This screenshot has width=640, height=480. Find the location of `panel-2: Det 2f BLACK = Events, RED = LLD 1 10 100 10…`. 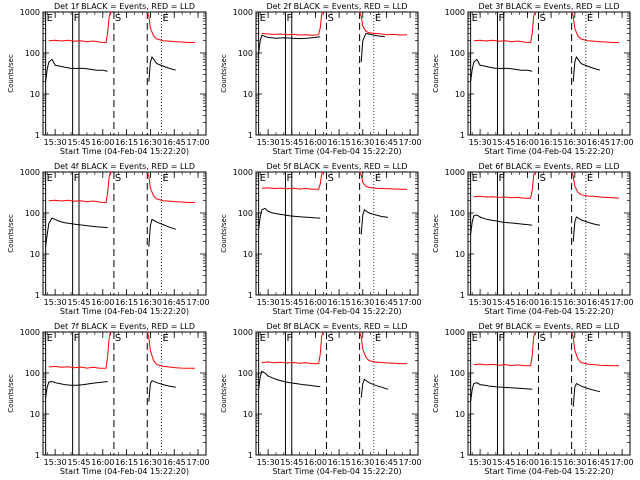

panel-2: Det 2f BLACK = Events, RED = LLD 1 10 100 10… is located at coordinates (321, 79).